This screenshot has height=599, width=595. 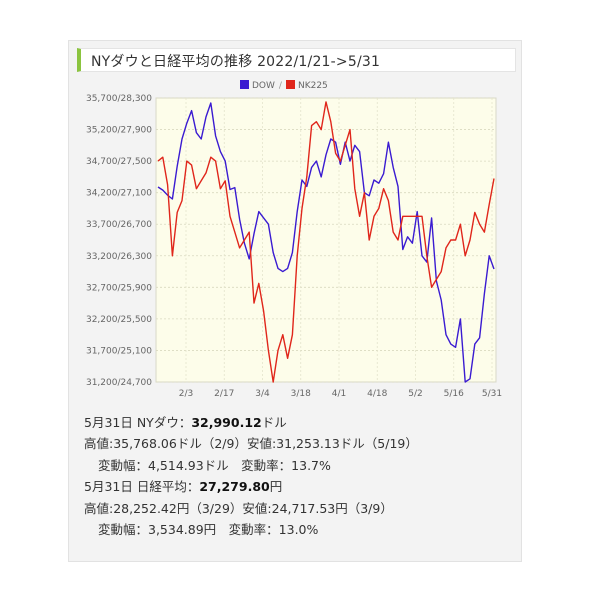 What do you see at coordinates (262, 394) in the screenshot?
I see `x-tick-label: 3/4` at bounding box center [262, 394].